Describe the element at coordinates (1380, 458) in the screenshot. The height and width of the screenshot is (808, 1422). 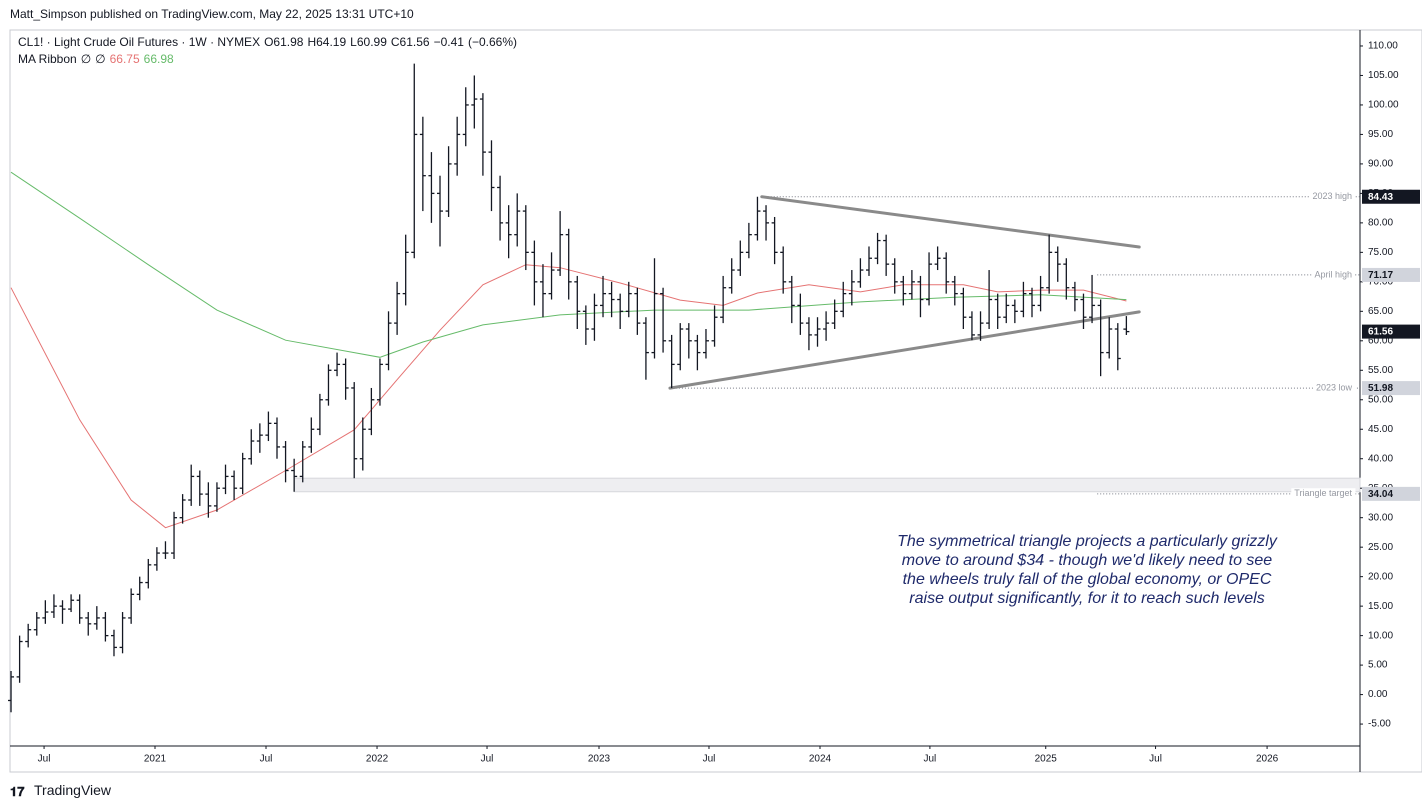
I see `y-tick-label: 40.00` at that location.